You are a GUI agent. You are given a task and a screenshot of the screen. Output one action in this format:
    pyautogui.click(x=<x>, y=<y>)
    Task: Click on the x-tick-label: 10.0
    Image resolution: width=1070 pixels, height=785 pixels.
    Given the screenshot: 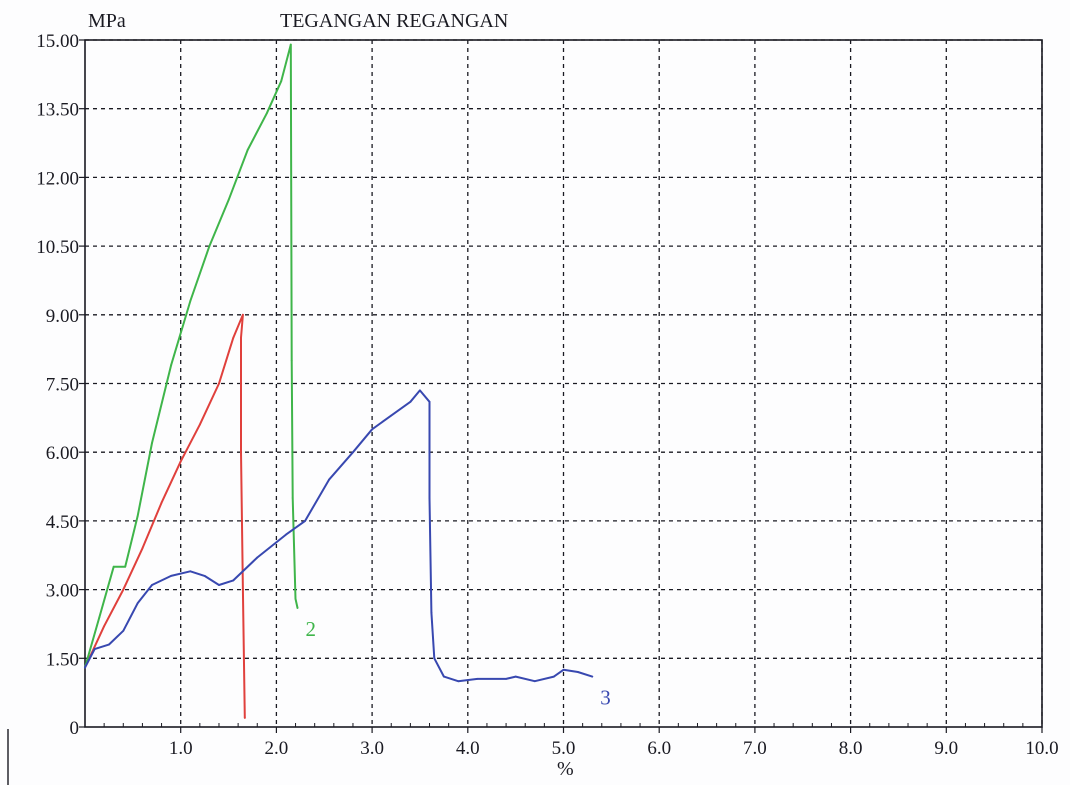 What is the action you would take?
    pyautogui.click(x=1041, y=748)
    